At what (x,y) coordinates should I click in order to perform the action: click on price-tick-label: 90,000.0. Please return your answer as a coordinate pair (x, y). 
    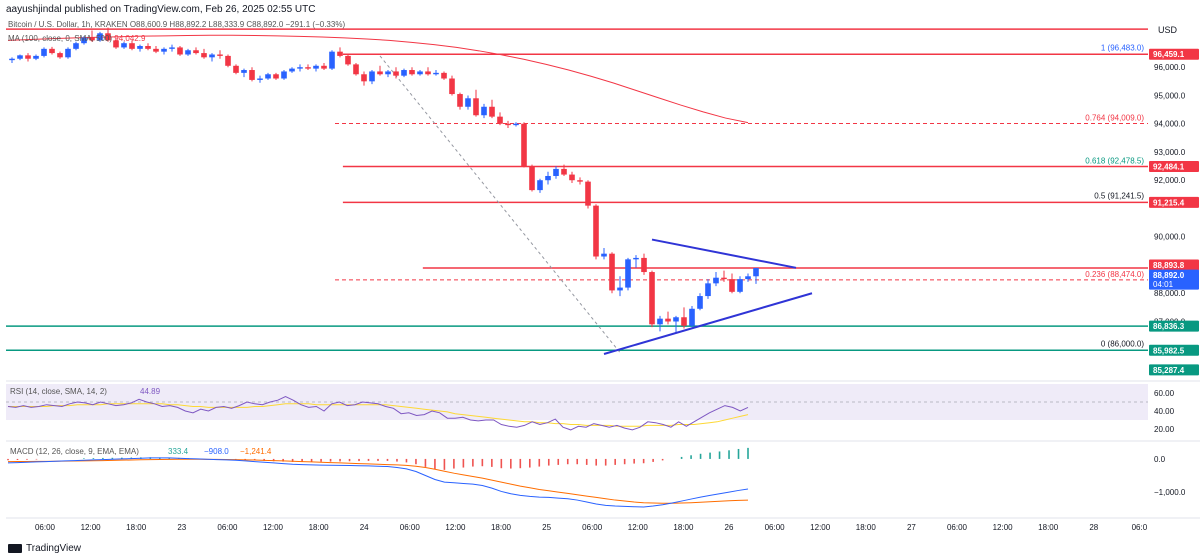
    Looking at the image, I should click on (1170, 237).